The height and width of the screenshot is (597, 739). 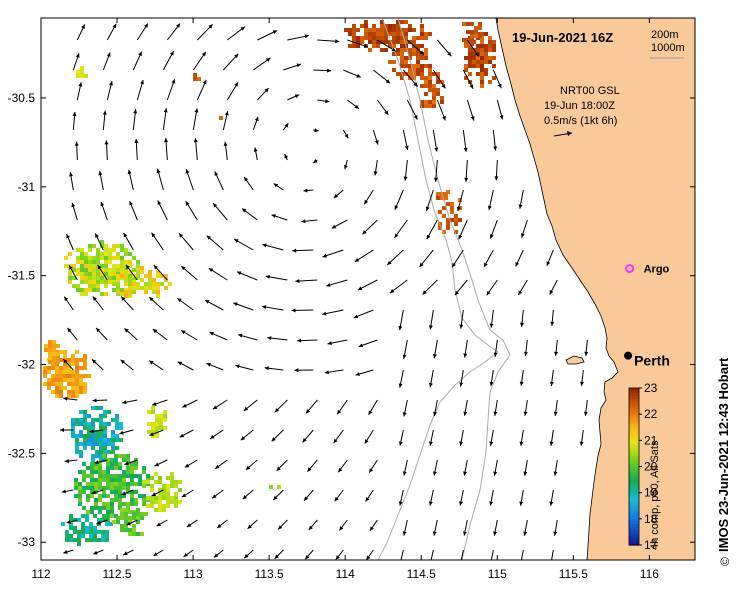 I want to click on isobath-label-1000m: 1000m, so click(x=668, y=48).